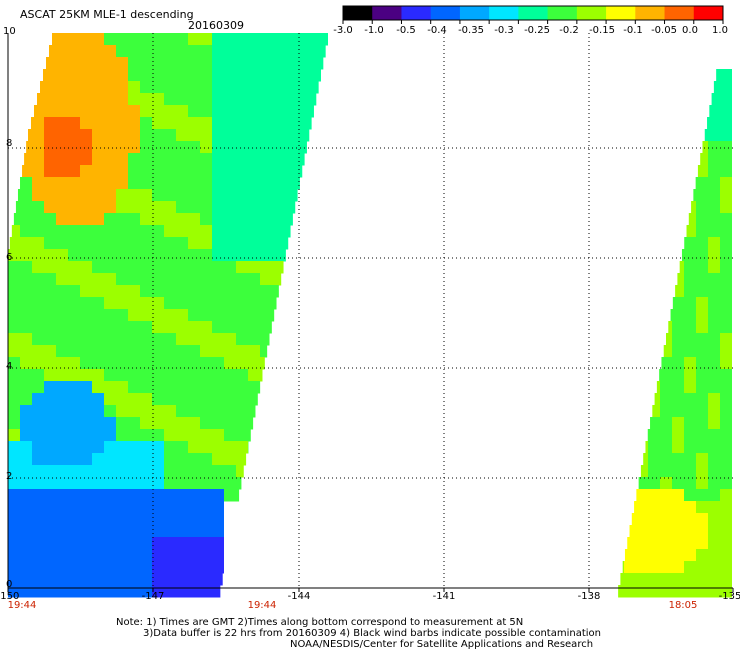 The image size is (740, 650). Describe the element at coordinates (9, 31) in the screenshot. I see `lat-label-10: 10` at that location.